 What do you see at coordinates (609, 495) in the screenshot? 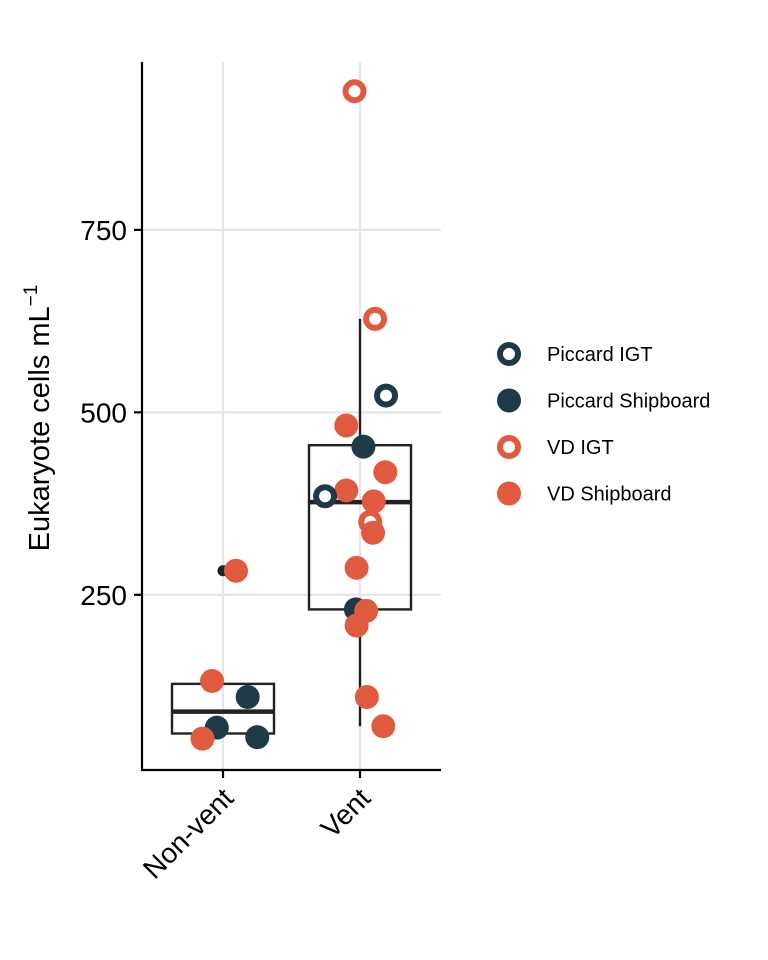
I see `legend-label: VD Shipboard` at bounding box center [609, 495].